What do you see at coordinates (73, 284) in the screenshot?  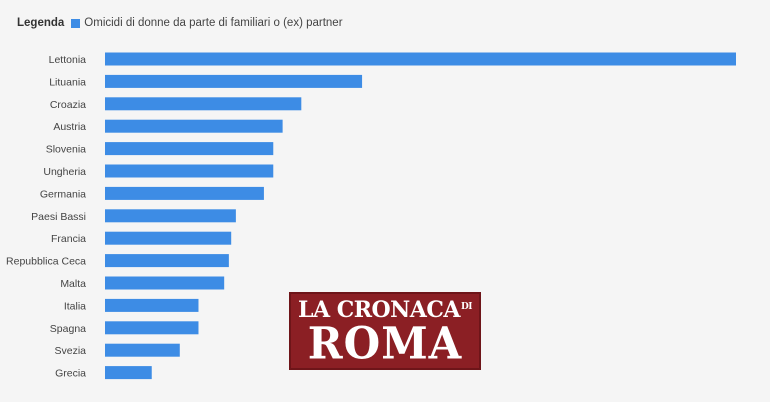 I see `category-label: Malta` at bounding box center [73, 284].